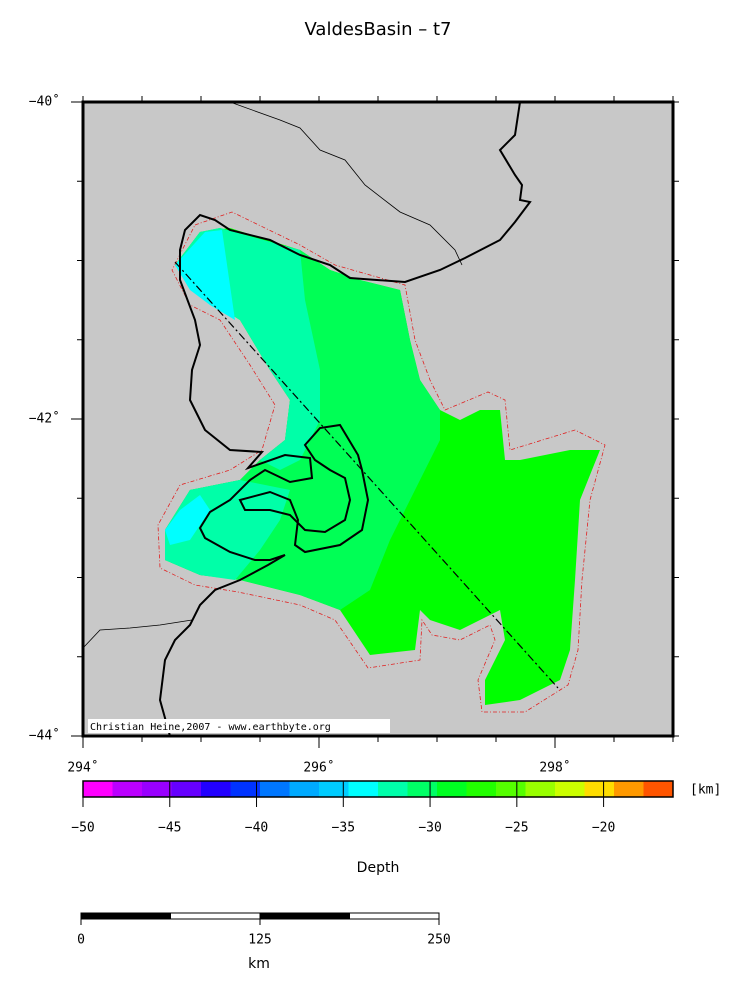 The image size is (741, 994). What do you see at coordinates (705, 790) in the screenshot?
I see `colorbar-unit: [km]` at bounding box center [705, 790].